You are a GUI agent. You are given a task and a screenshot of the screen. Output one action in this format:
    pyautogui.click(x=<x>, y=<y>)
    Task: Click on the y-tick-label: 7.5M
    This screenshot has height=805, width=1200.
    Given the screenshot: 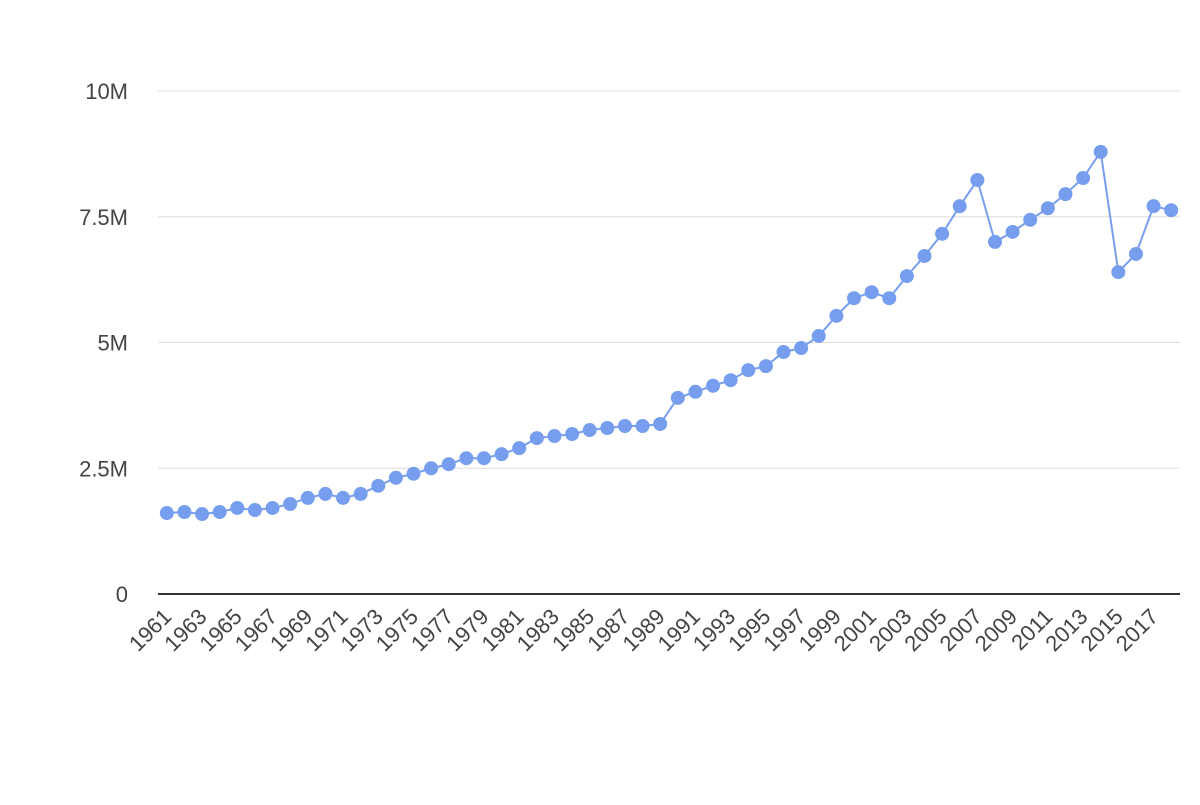 What is the action you would take?
    pyautogui.click(x=103, y=217)
    